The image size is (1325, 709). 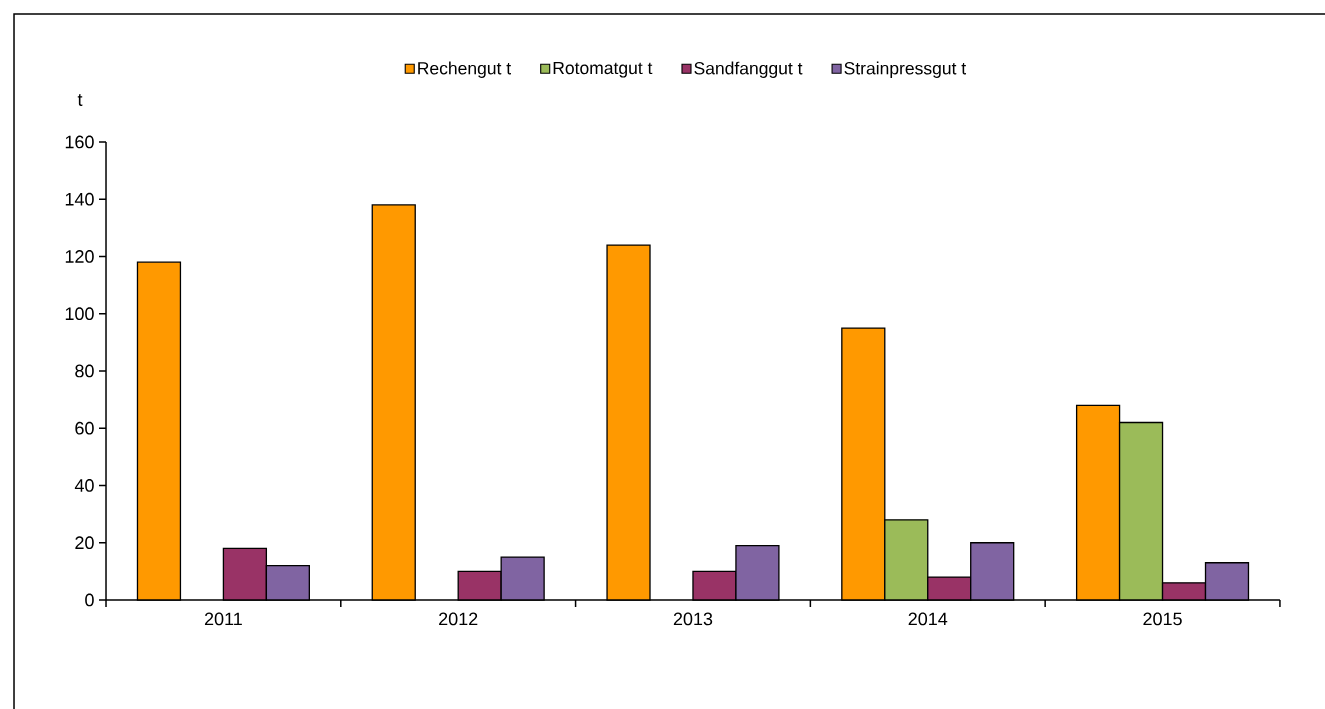 What do you see at coordinates (693, 619) in the screenshot?
I see `x-tick-label: 2013` at bounding box center [693, 619].